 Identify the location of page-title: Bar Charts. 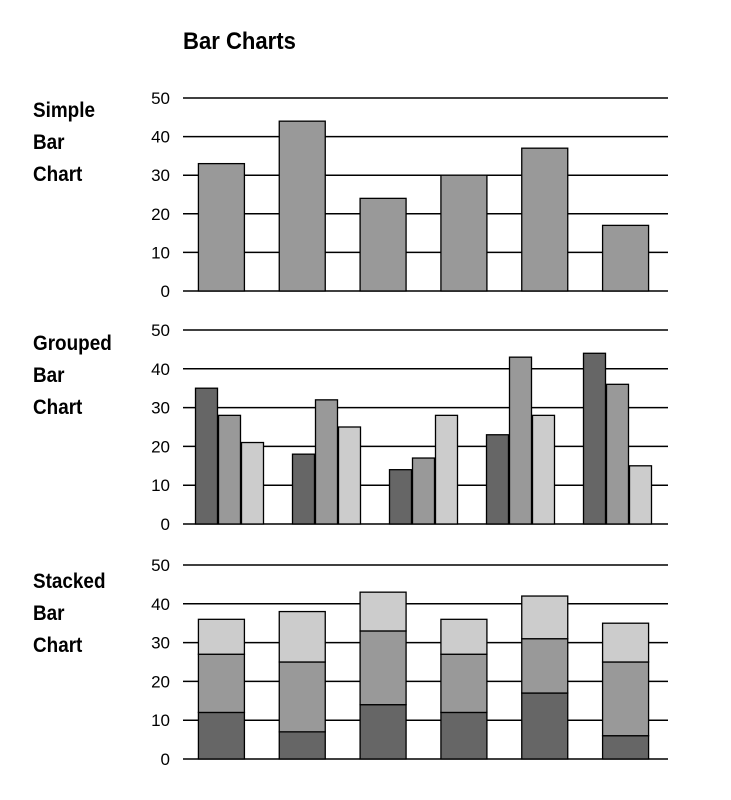
(239, 41).